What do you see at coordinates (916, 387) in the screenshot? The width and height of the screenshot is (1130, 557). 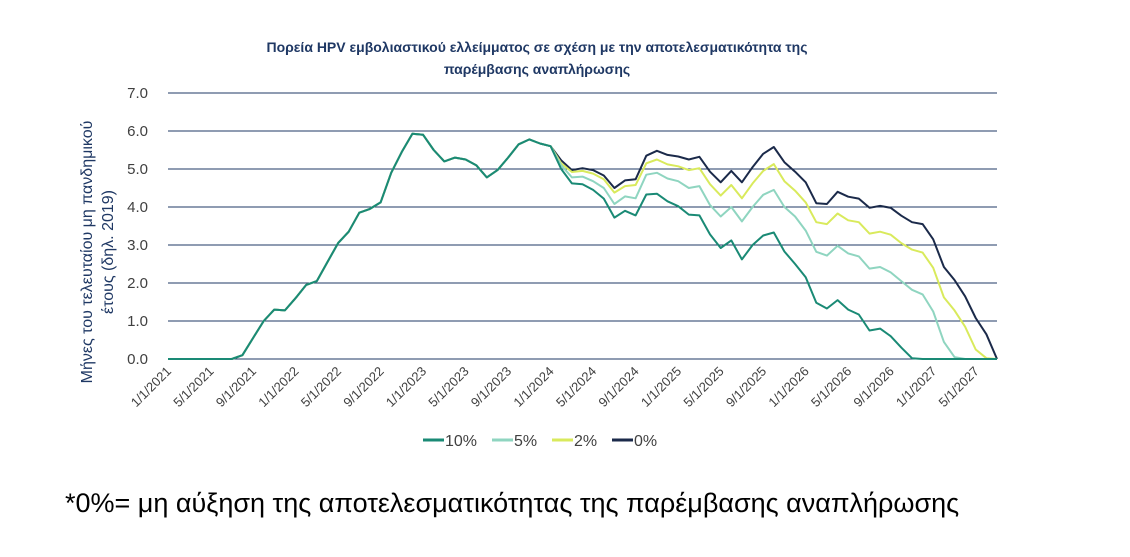 I see `x-tick-label: 1/1/2027` at bounding box center [916, 387].